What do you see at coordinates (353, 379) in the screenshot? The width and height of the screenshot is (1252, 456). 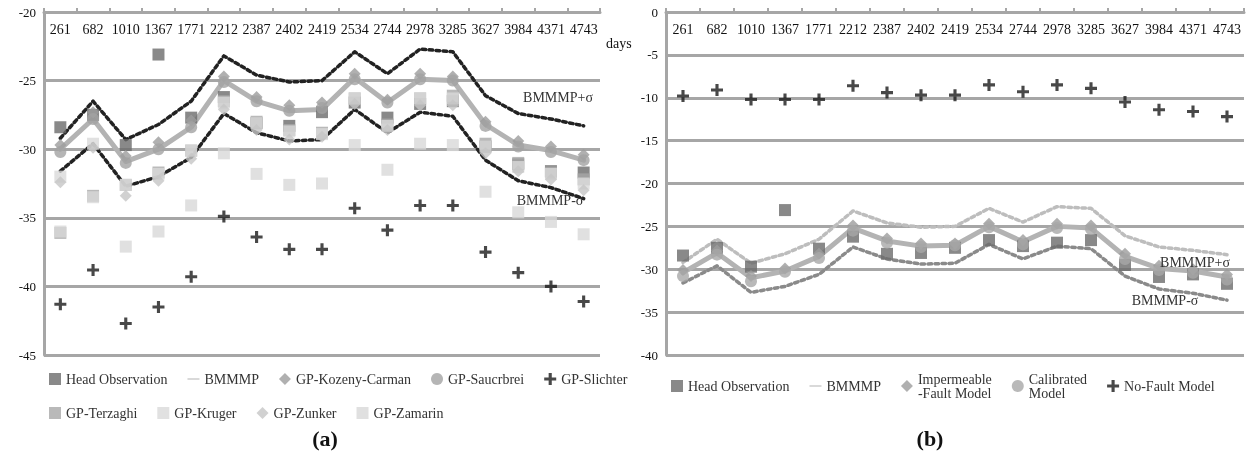 I see `legend-label: GP-Kozeny-Carman` at bounding box center [353, 379].